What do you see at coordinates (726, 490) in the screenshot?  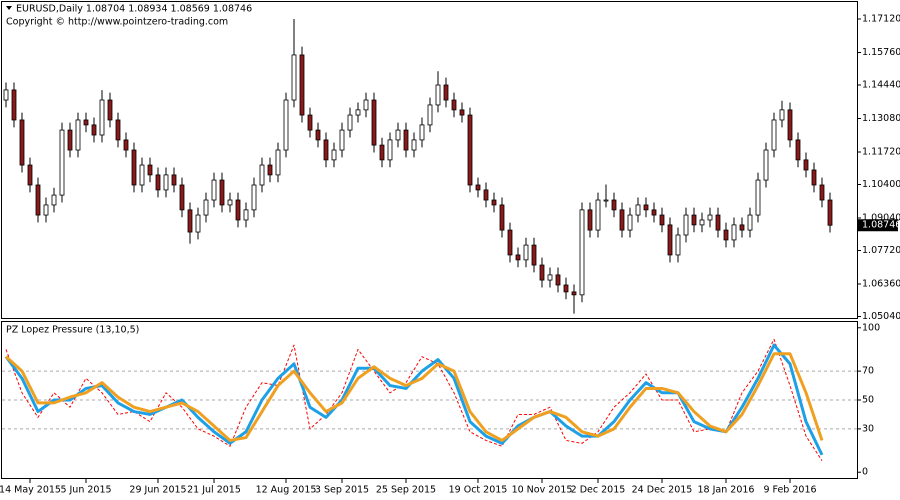 I see `x-tick-label: 18 Jan 2016` at bounding box center [726, 490].